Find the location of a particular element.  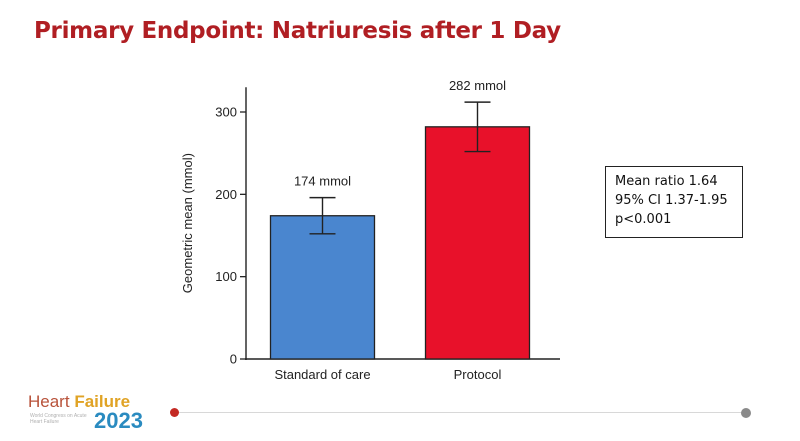

bar-protocol is located at coordinates (477, 243).